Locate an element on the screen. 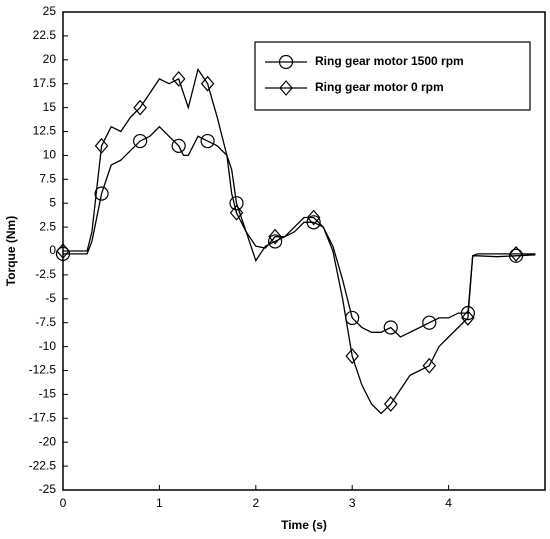 The image size is (550, 539). y-tick-label: 0 is located at coordinates (52, 250).